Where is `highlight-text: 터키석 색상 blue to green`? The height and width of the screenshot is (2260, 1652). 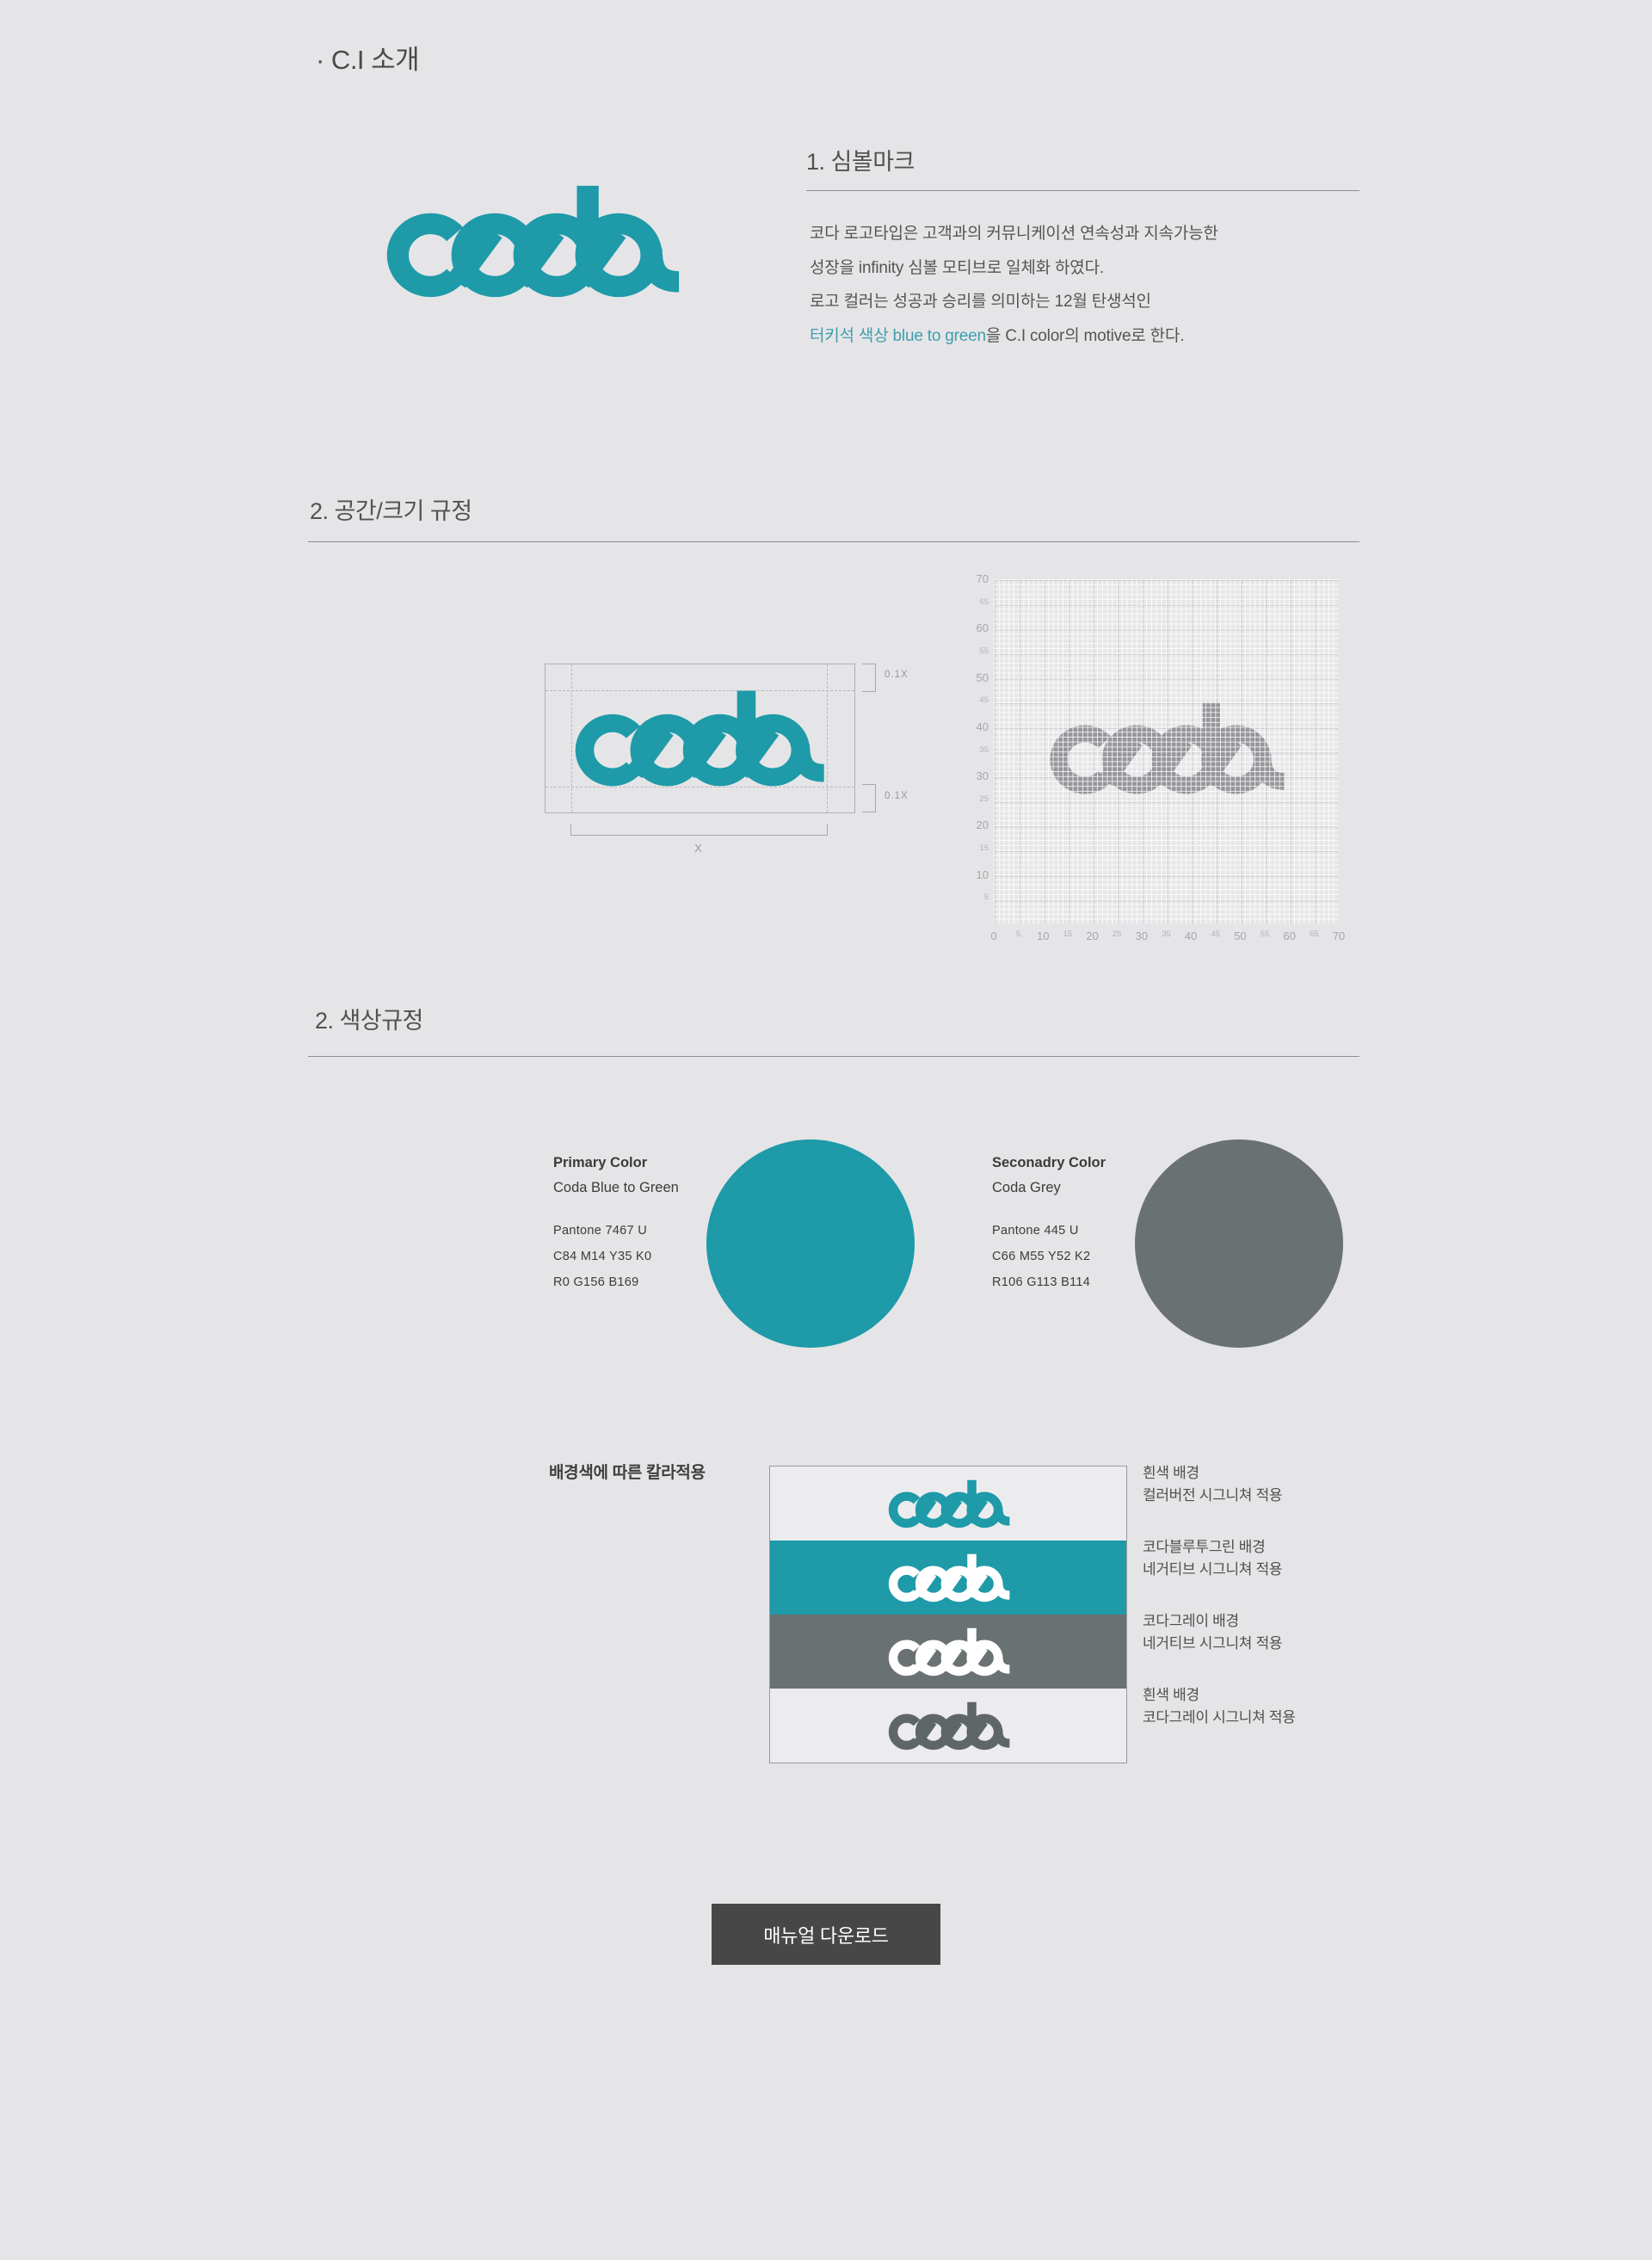 highlight-text: 터키석 색상 blue to green is located at coordinates (898, 335).